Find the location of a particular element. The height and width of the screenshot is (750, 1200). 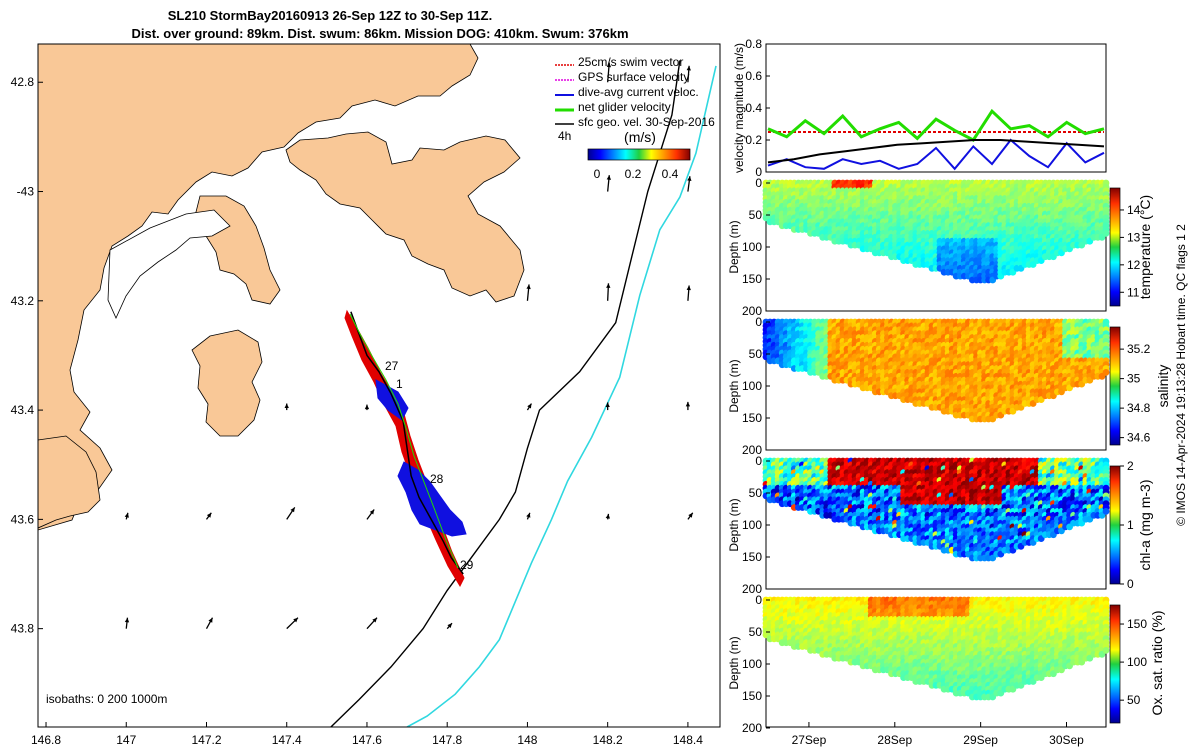

map-y-tick-label: -43 is located at coordinates (26, 192).